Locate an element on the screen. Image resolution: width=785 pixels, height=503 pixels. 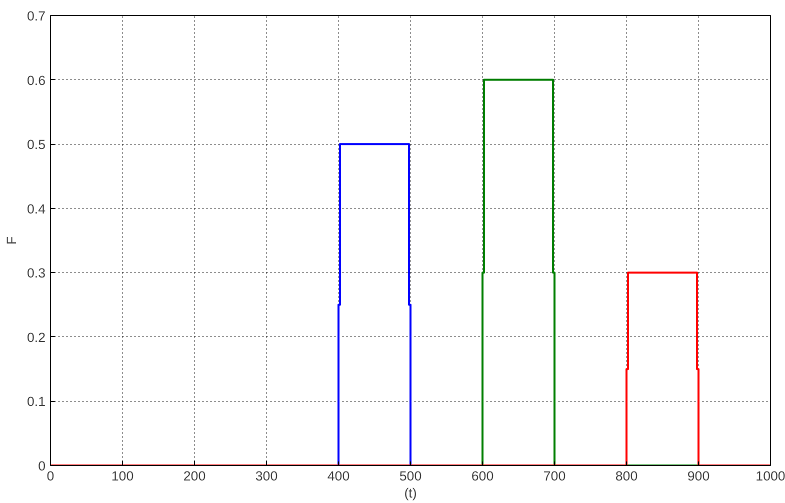
x-tick-label: 800 is located at coordinates (626, 476).